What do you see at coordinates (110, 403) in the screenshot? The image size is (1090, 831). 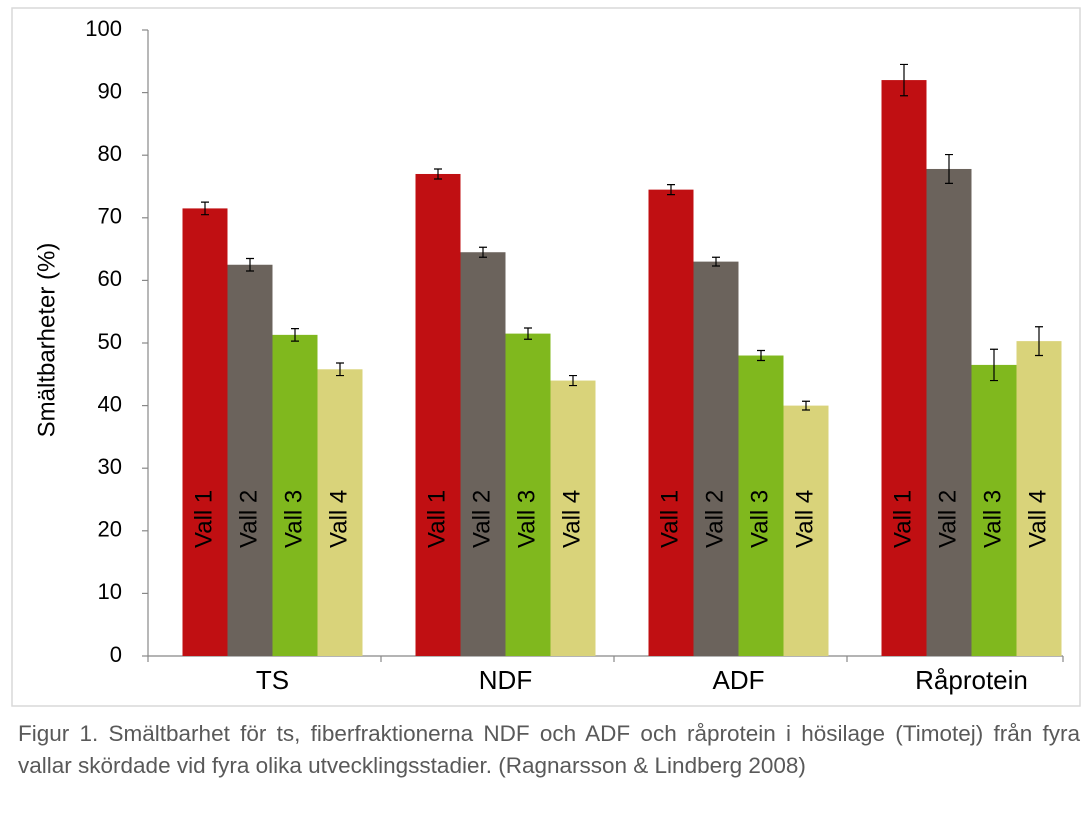 I see `y-tick-label: 40` at bounding box center [110, 403].